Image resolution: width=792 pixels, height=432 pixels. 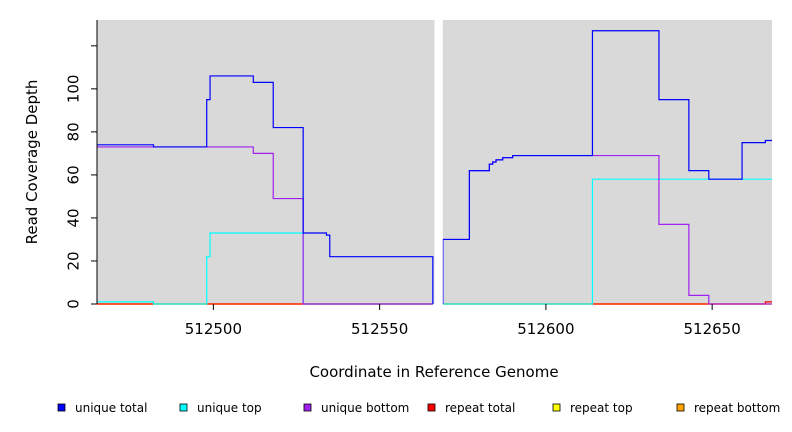 What do you see at coordinates (307, 407) in the screenshot?
I see `legend-swatch-unique-bottom` at bounding box center [307, 407].